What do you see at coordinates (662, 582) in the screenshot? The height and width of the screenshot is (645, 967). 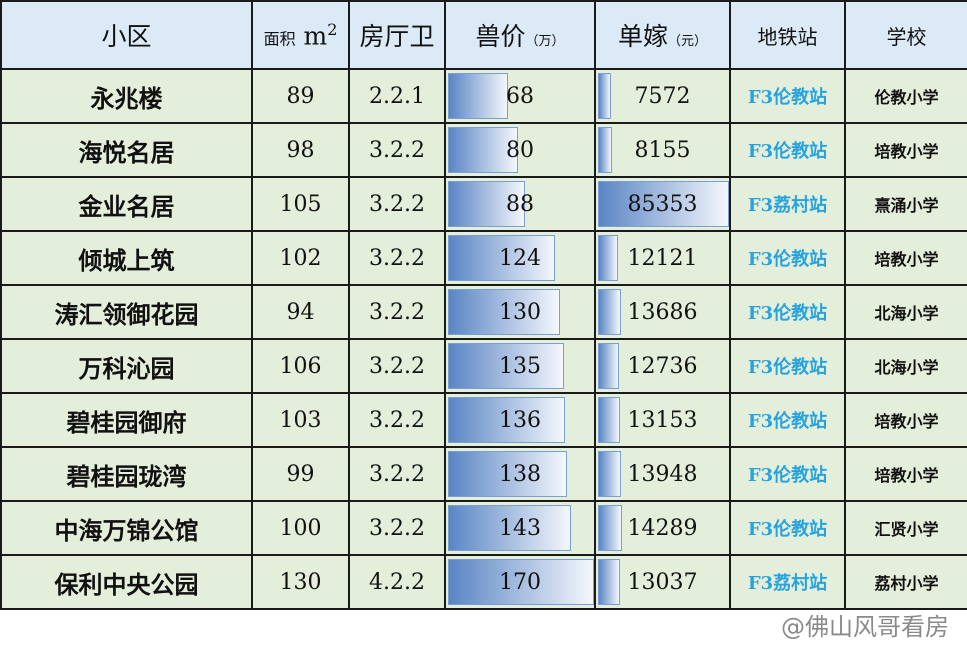 I see `unit-price-value: 13037` at bounding box center [662, 582].